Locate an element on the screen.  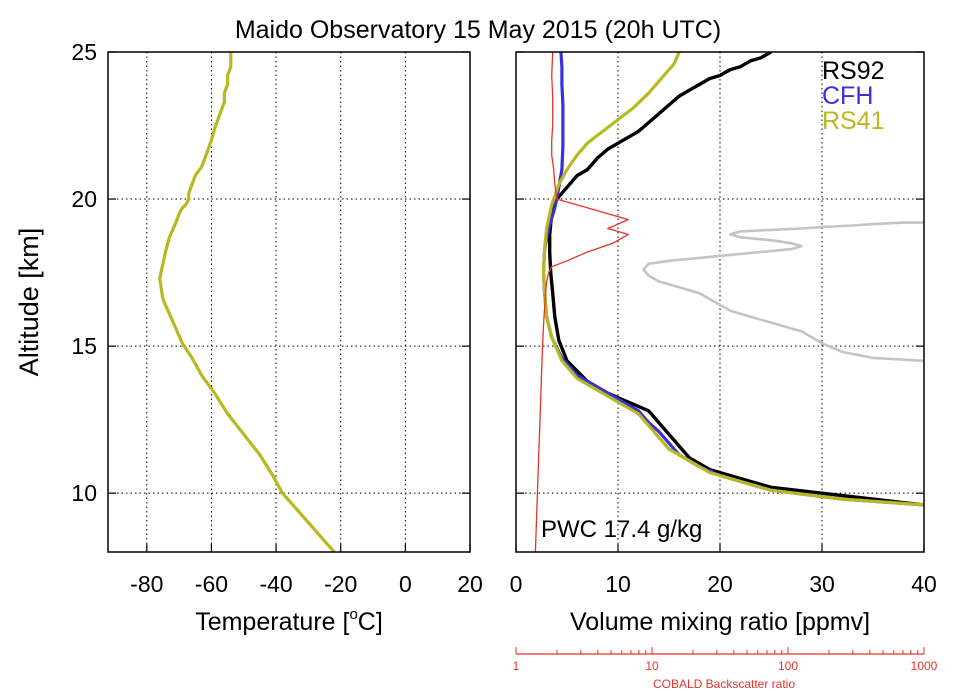
pwc-annotation: PWC 17.4 g/kg is located at coordinates (621, 529).